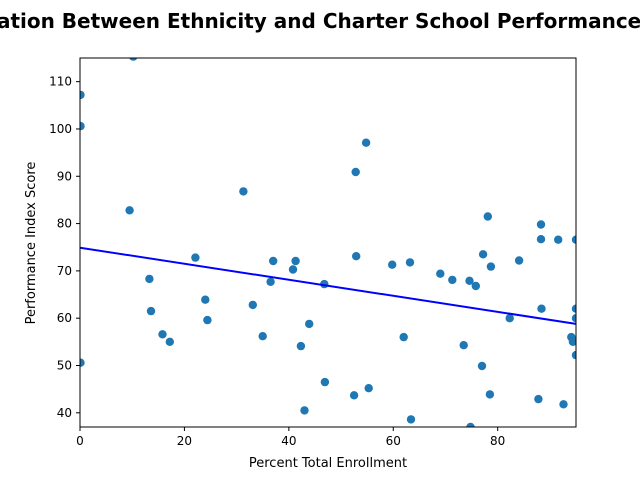  Describe the element at coordinates (64, 413) in the screenshot. I see `y-tick-label: 40` at that location.